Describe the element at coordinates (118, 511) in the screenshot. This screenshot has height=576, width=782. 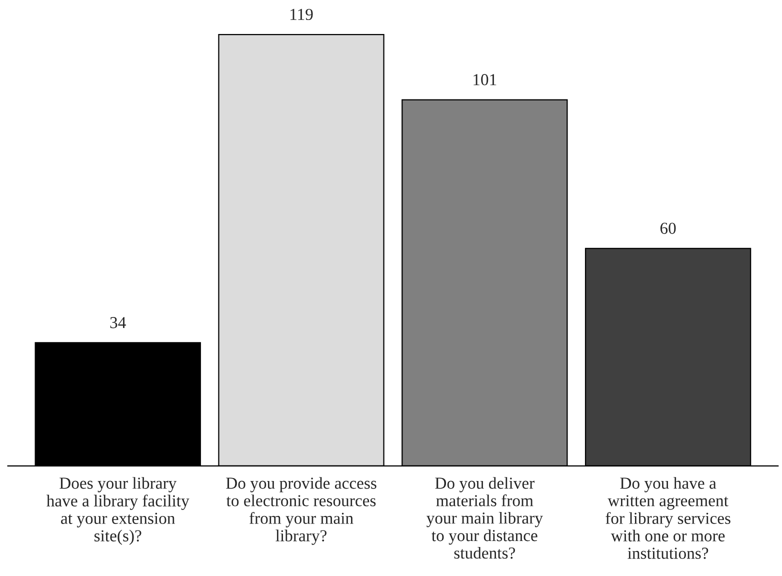
I see `x-tick-label: Does your library have a library facility at your extension site(s)?` at that location.